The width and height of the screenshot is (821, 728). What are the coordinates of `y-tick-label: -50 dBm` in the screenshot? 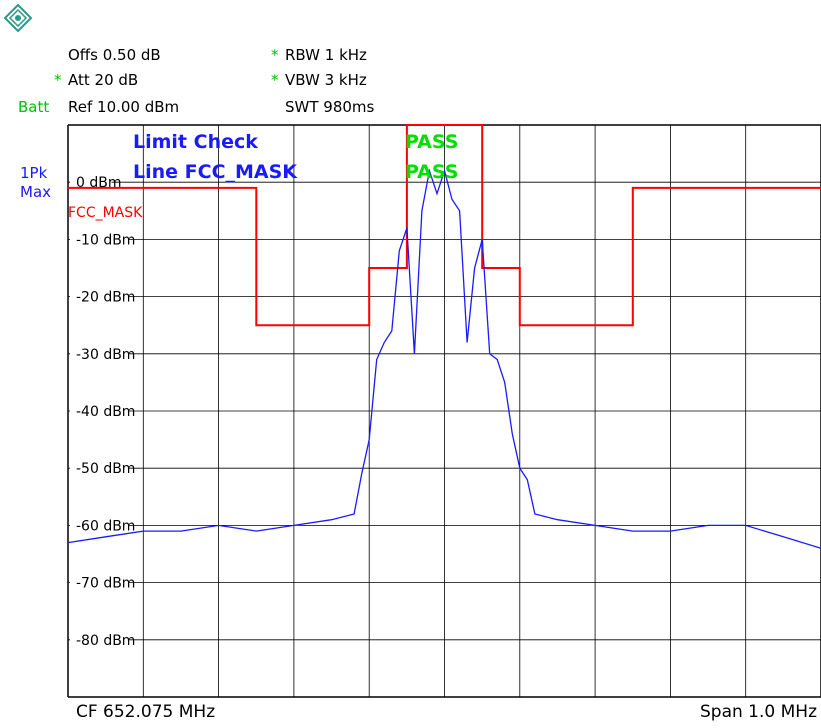 It's located at (105, 469).